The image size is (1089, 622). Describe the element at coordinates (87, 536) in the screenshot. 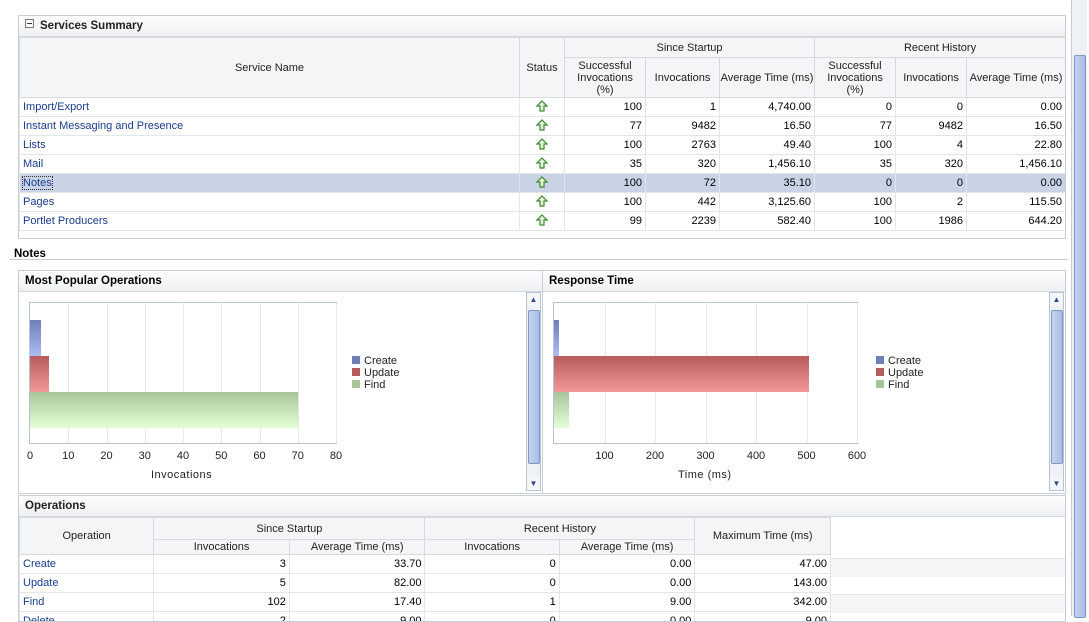

I see `col-operation: Operation` at that location.